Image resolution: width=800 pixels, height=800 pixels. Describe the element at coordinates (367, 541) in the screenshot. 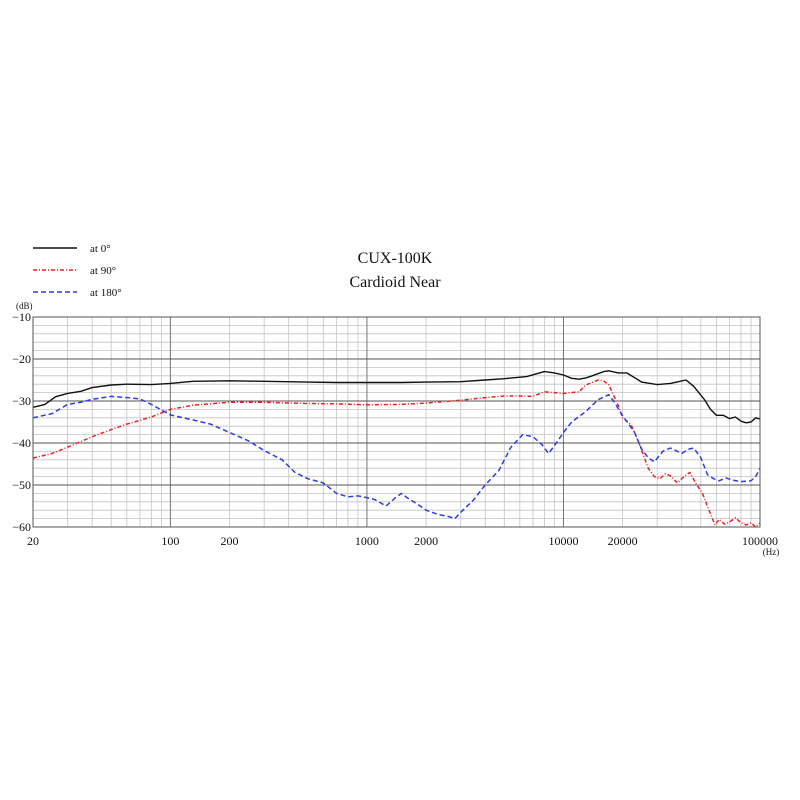

I see `x-tick-label: 1000` at that location.